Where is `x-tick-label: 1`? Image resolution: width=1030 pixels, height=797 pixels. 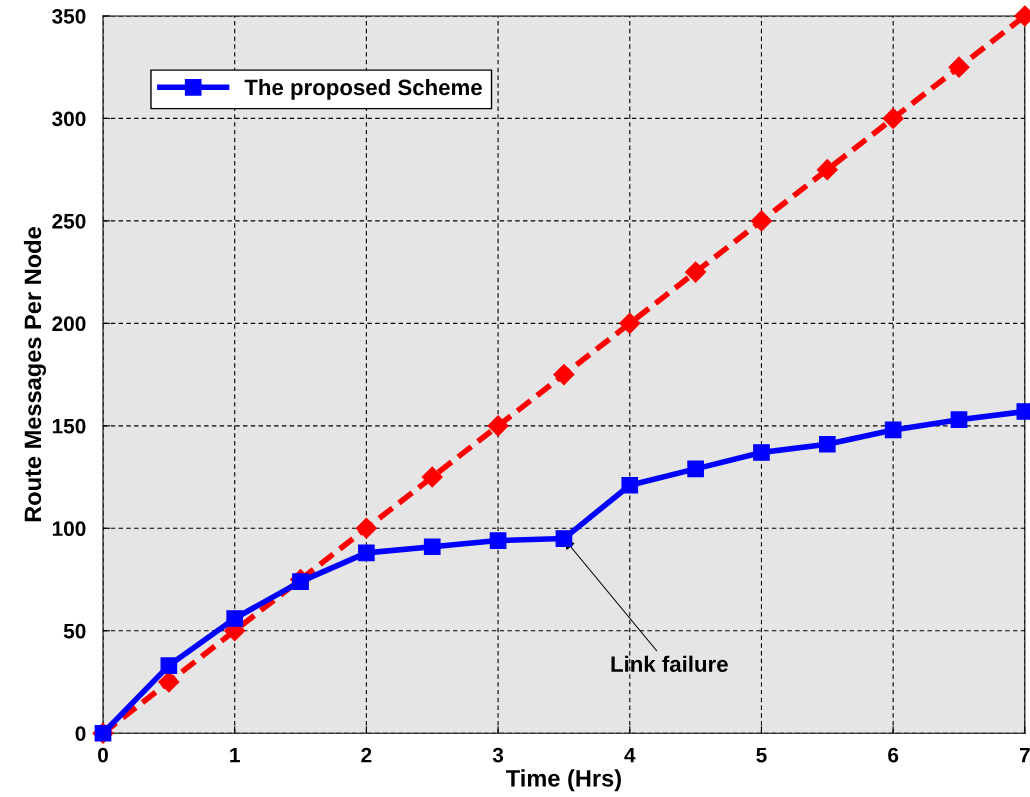
x-tick-label: 1 is located at coordinates (235, 755).